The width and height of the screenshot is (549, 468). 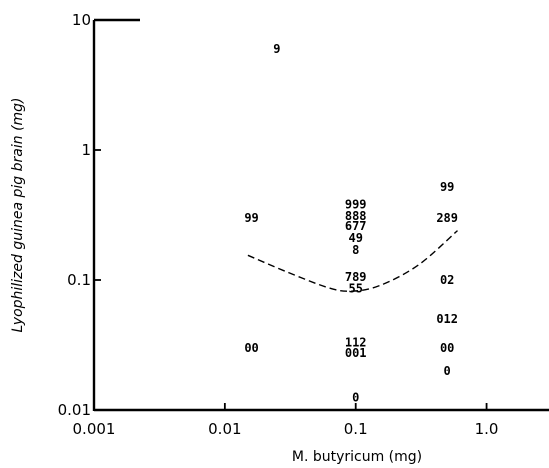 I want to click on dashed-fit-curve, so click(x=352, y=261).